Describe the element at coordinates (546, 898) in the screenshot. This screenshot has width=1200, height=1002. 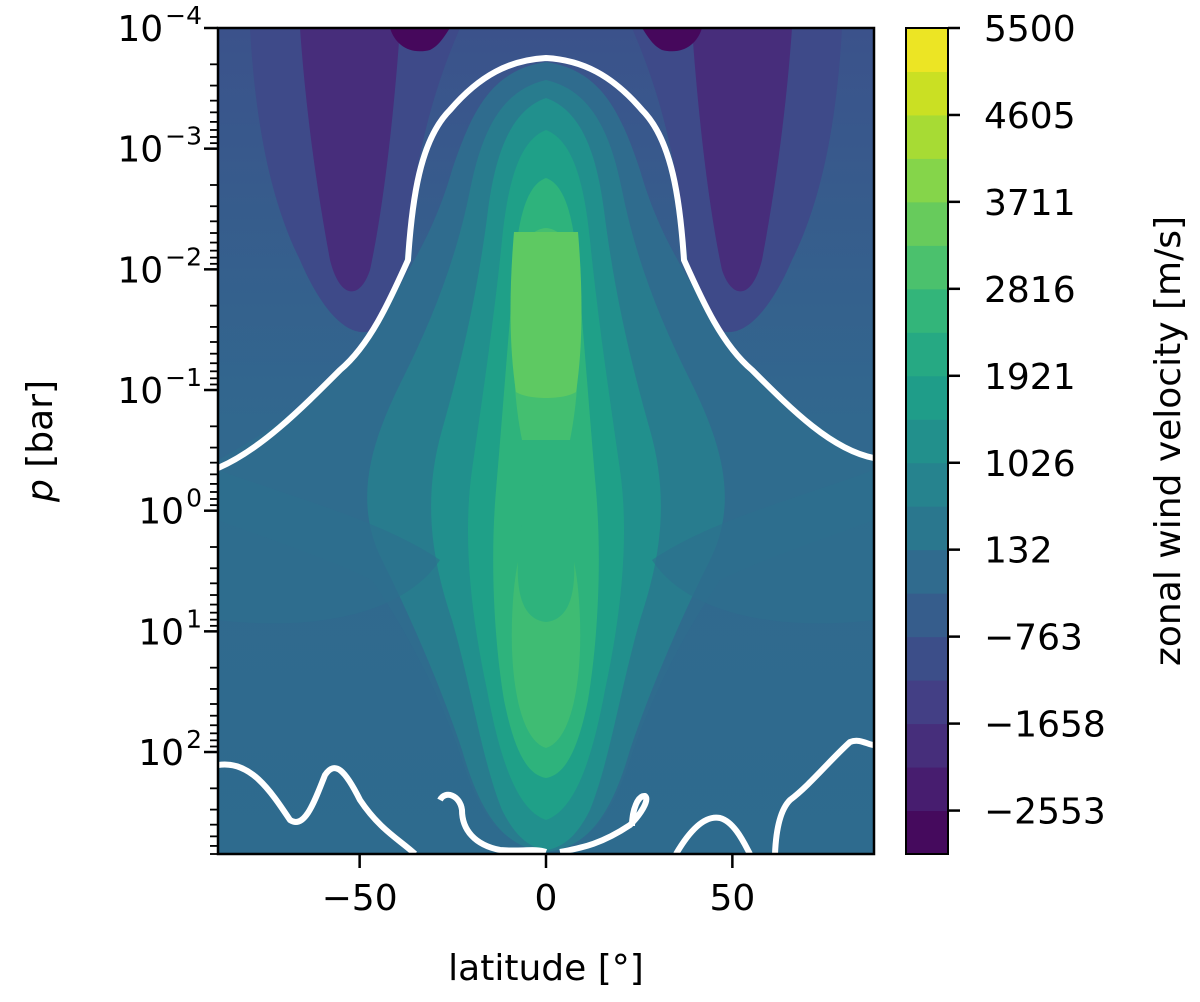
I see `x-tick-label: 0` at that location.